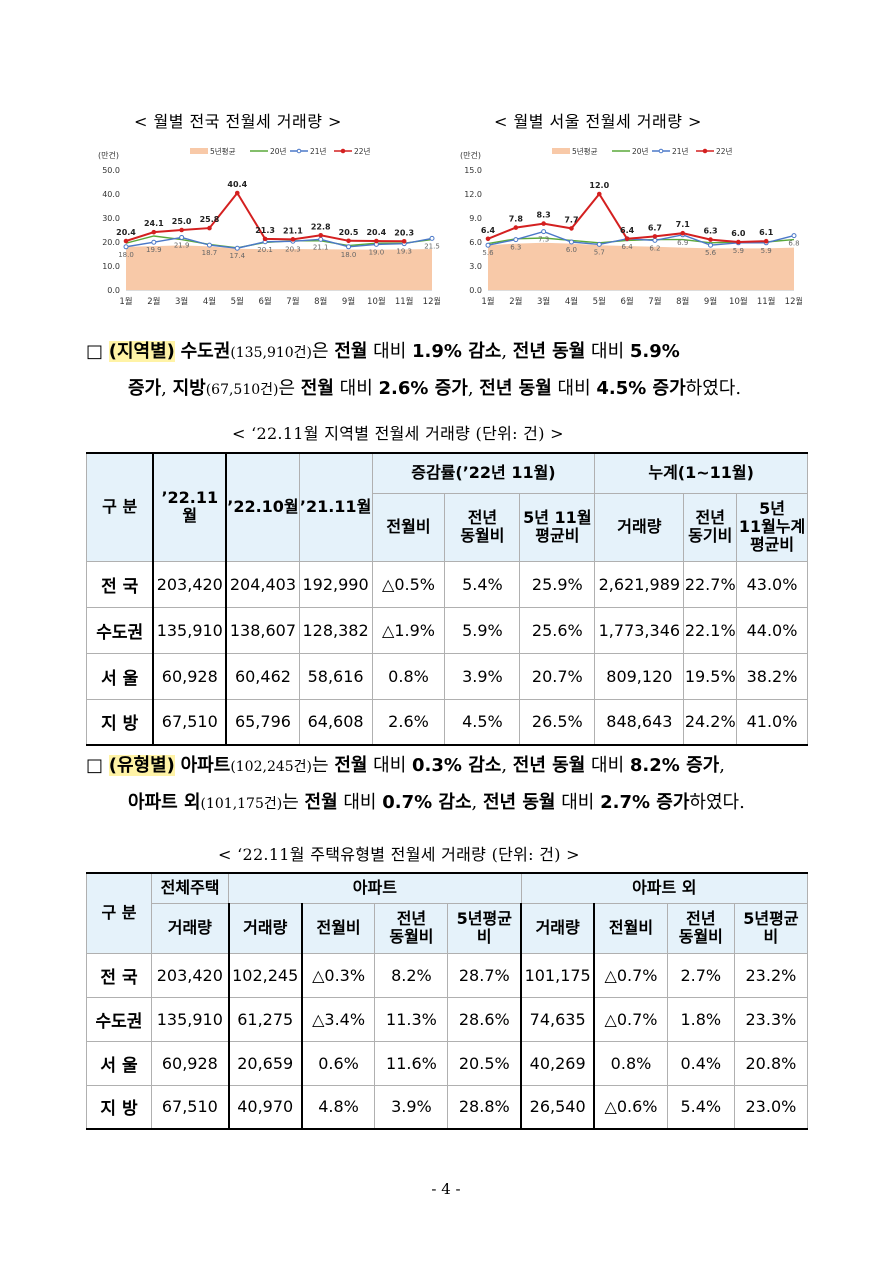 This screenshot has height=1261, width=892. I want to click on data-label-22: 12.0, so click(599, 185).